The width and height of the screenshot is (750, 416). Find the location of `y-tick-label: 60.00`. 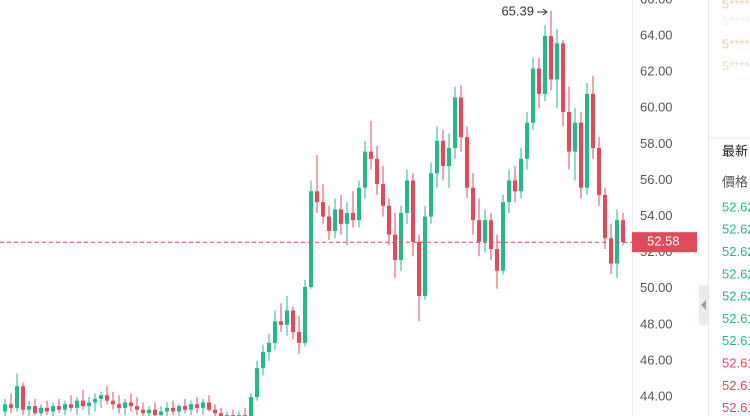

y-tick-label: 60.00 is located at coordinates (656, 107).